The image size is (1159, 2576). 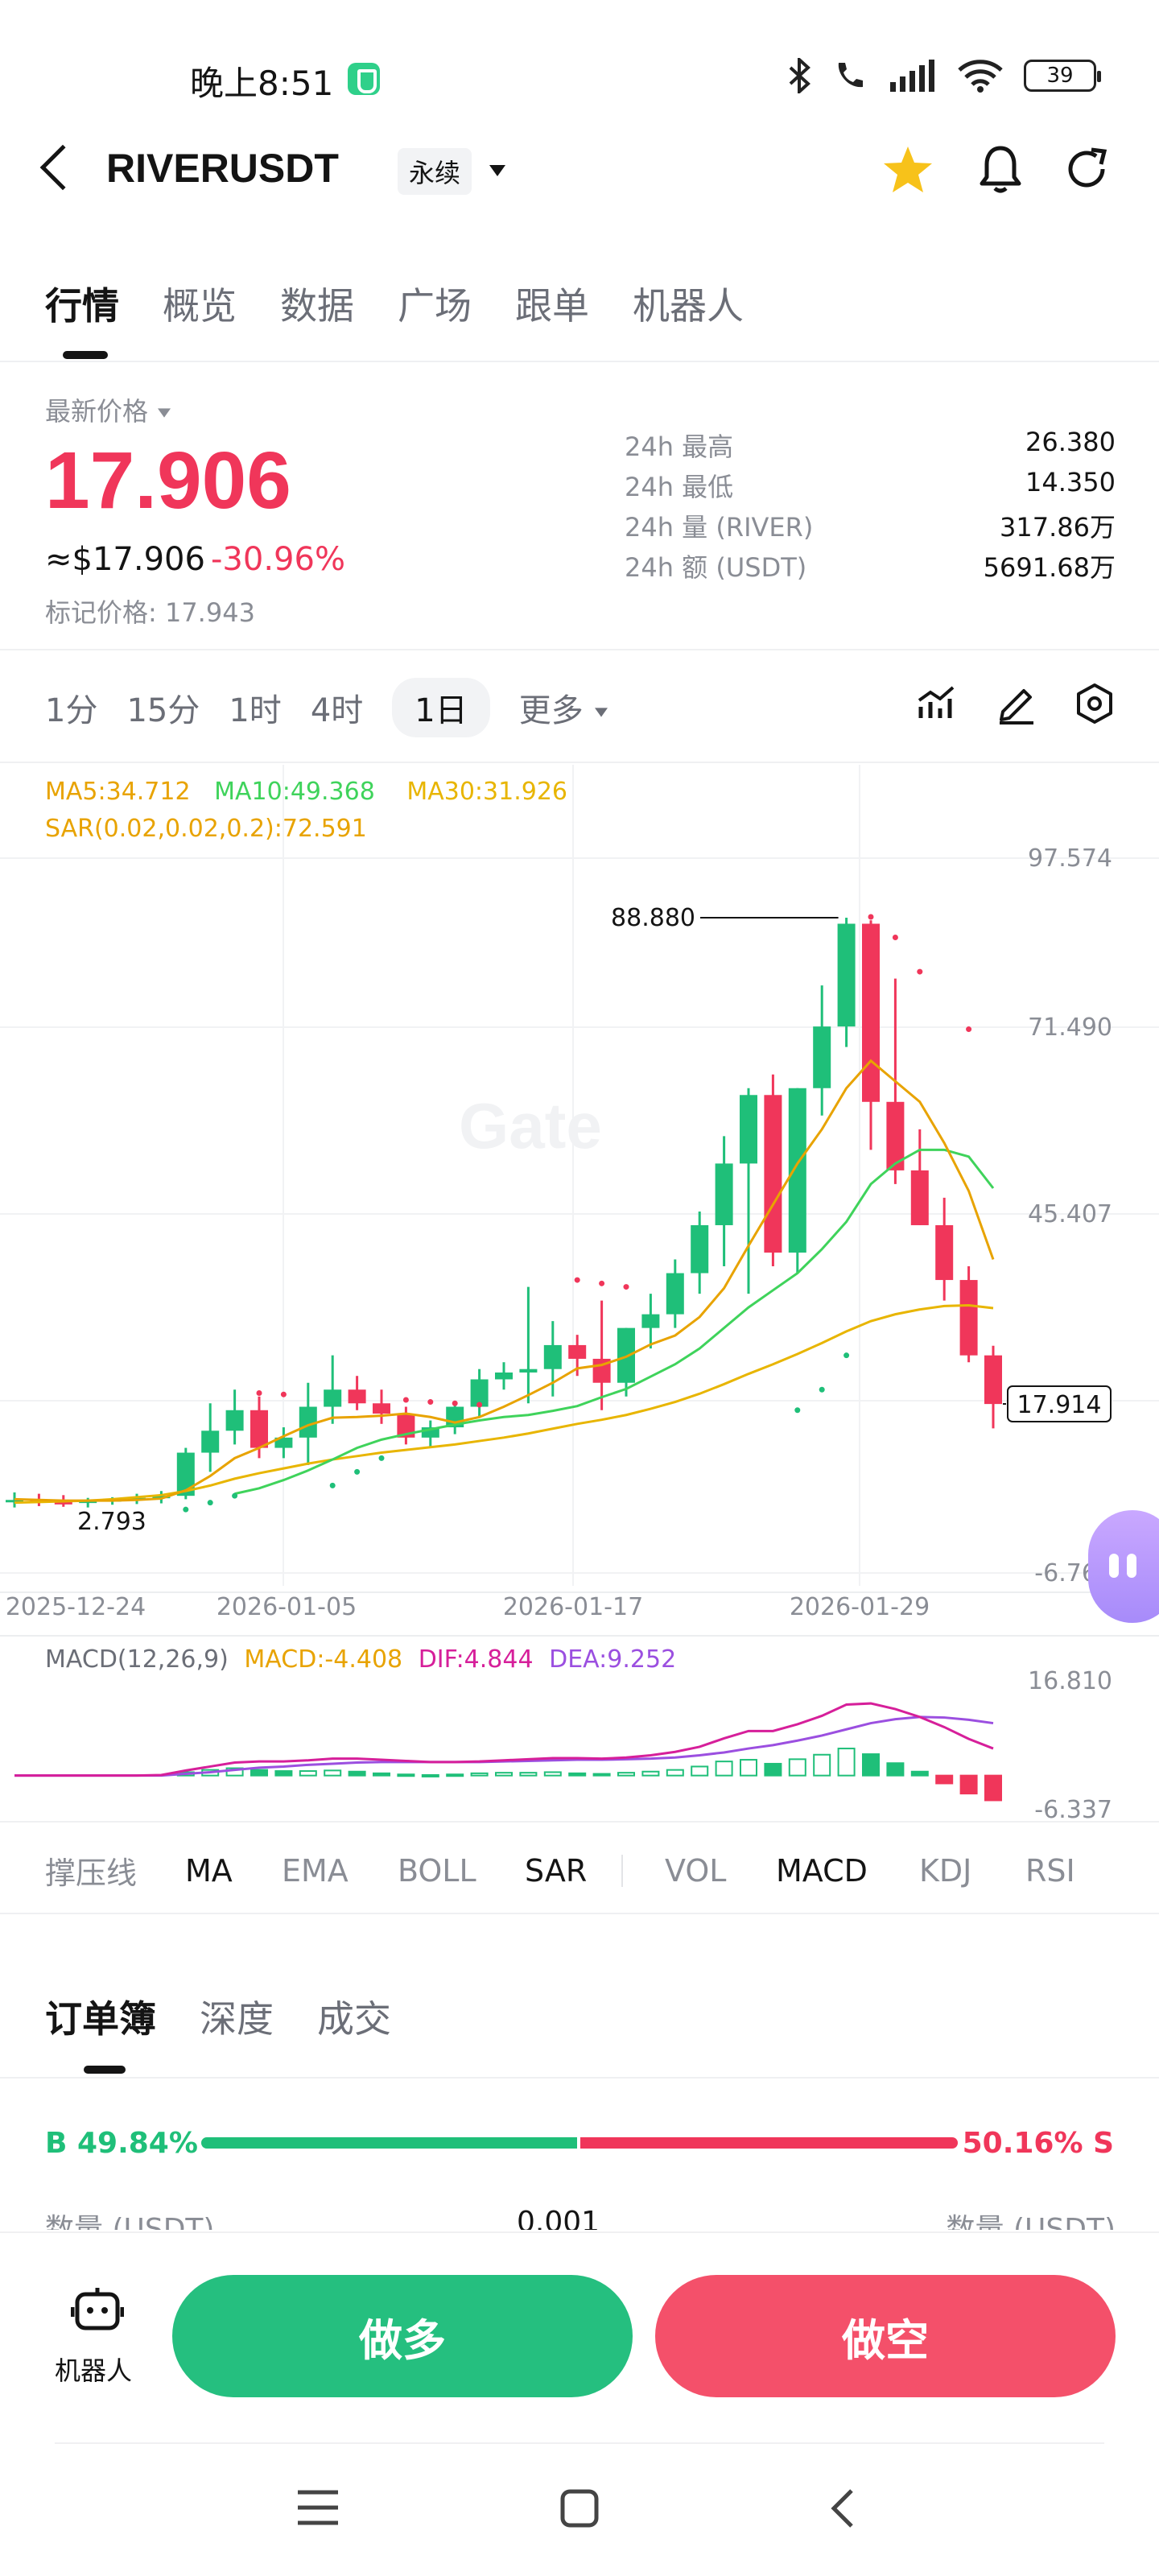 What do you see at coordinates (573, 1607) in the screenshot?
I see `x-tick-label: 2026-01-17` at bounding box center [573, 1607].